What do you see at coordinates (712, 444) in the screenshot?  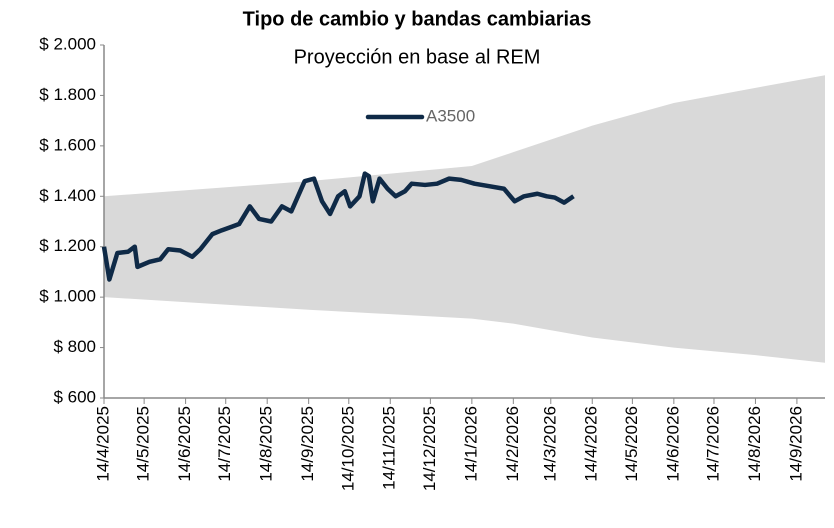 I see `x-tick-label: 14/7/2026` at bounding box center [712, 444].